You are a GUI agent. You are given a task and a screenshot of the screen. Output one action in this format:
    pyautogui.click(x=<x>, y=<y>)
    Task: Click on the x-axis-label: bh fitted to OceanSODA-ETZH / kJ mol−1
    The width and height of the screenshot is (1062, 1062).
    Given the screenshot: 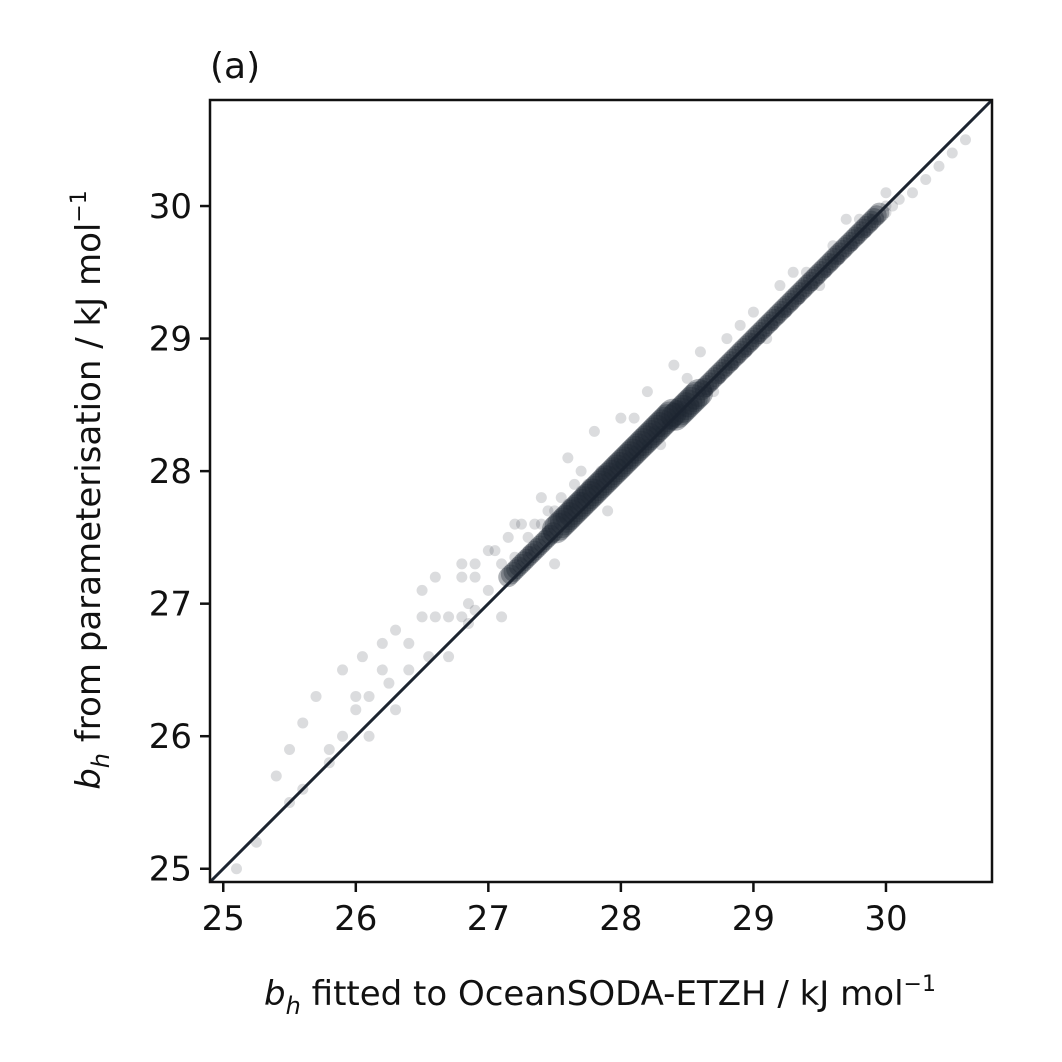 What is the action you would take?
    pyautogui.click(x=600, y=996)
    